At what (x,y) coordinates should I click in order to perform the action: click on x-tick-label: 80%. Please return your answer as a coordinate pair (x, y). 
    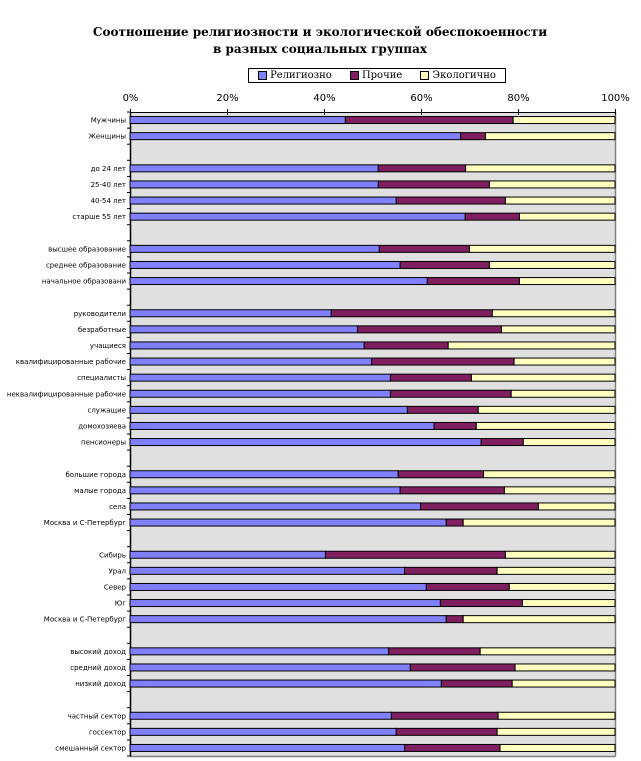
    Looking at the image, I should click on (518, 98).